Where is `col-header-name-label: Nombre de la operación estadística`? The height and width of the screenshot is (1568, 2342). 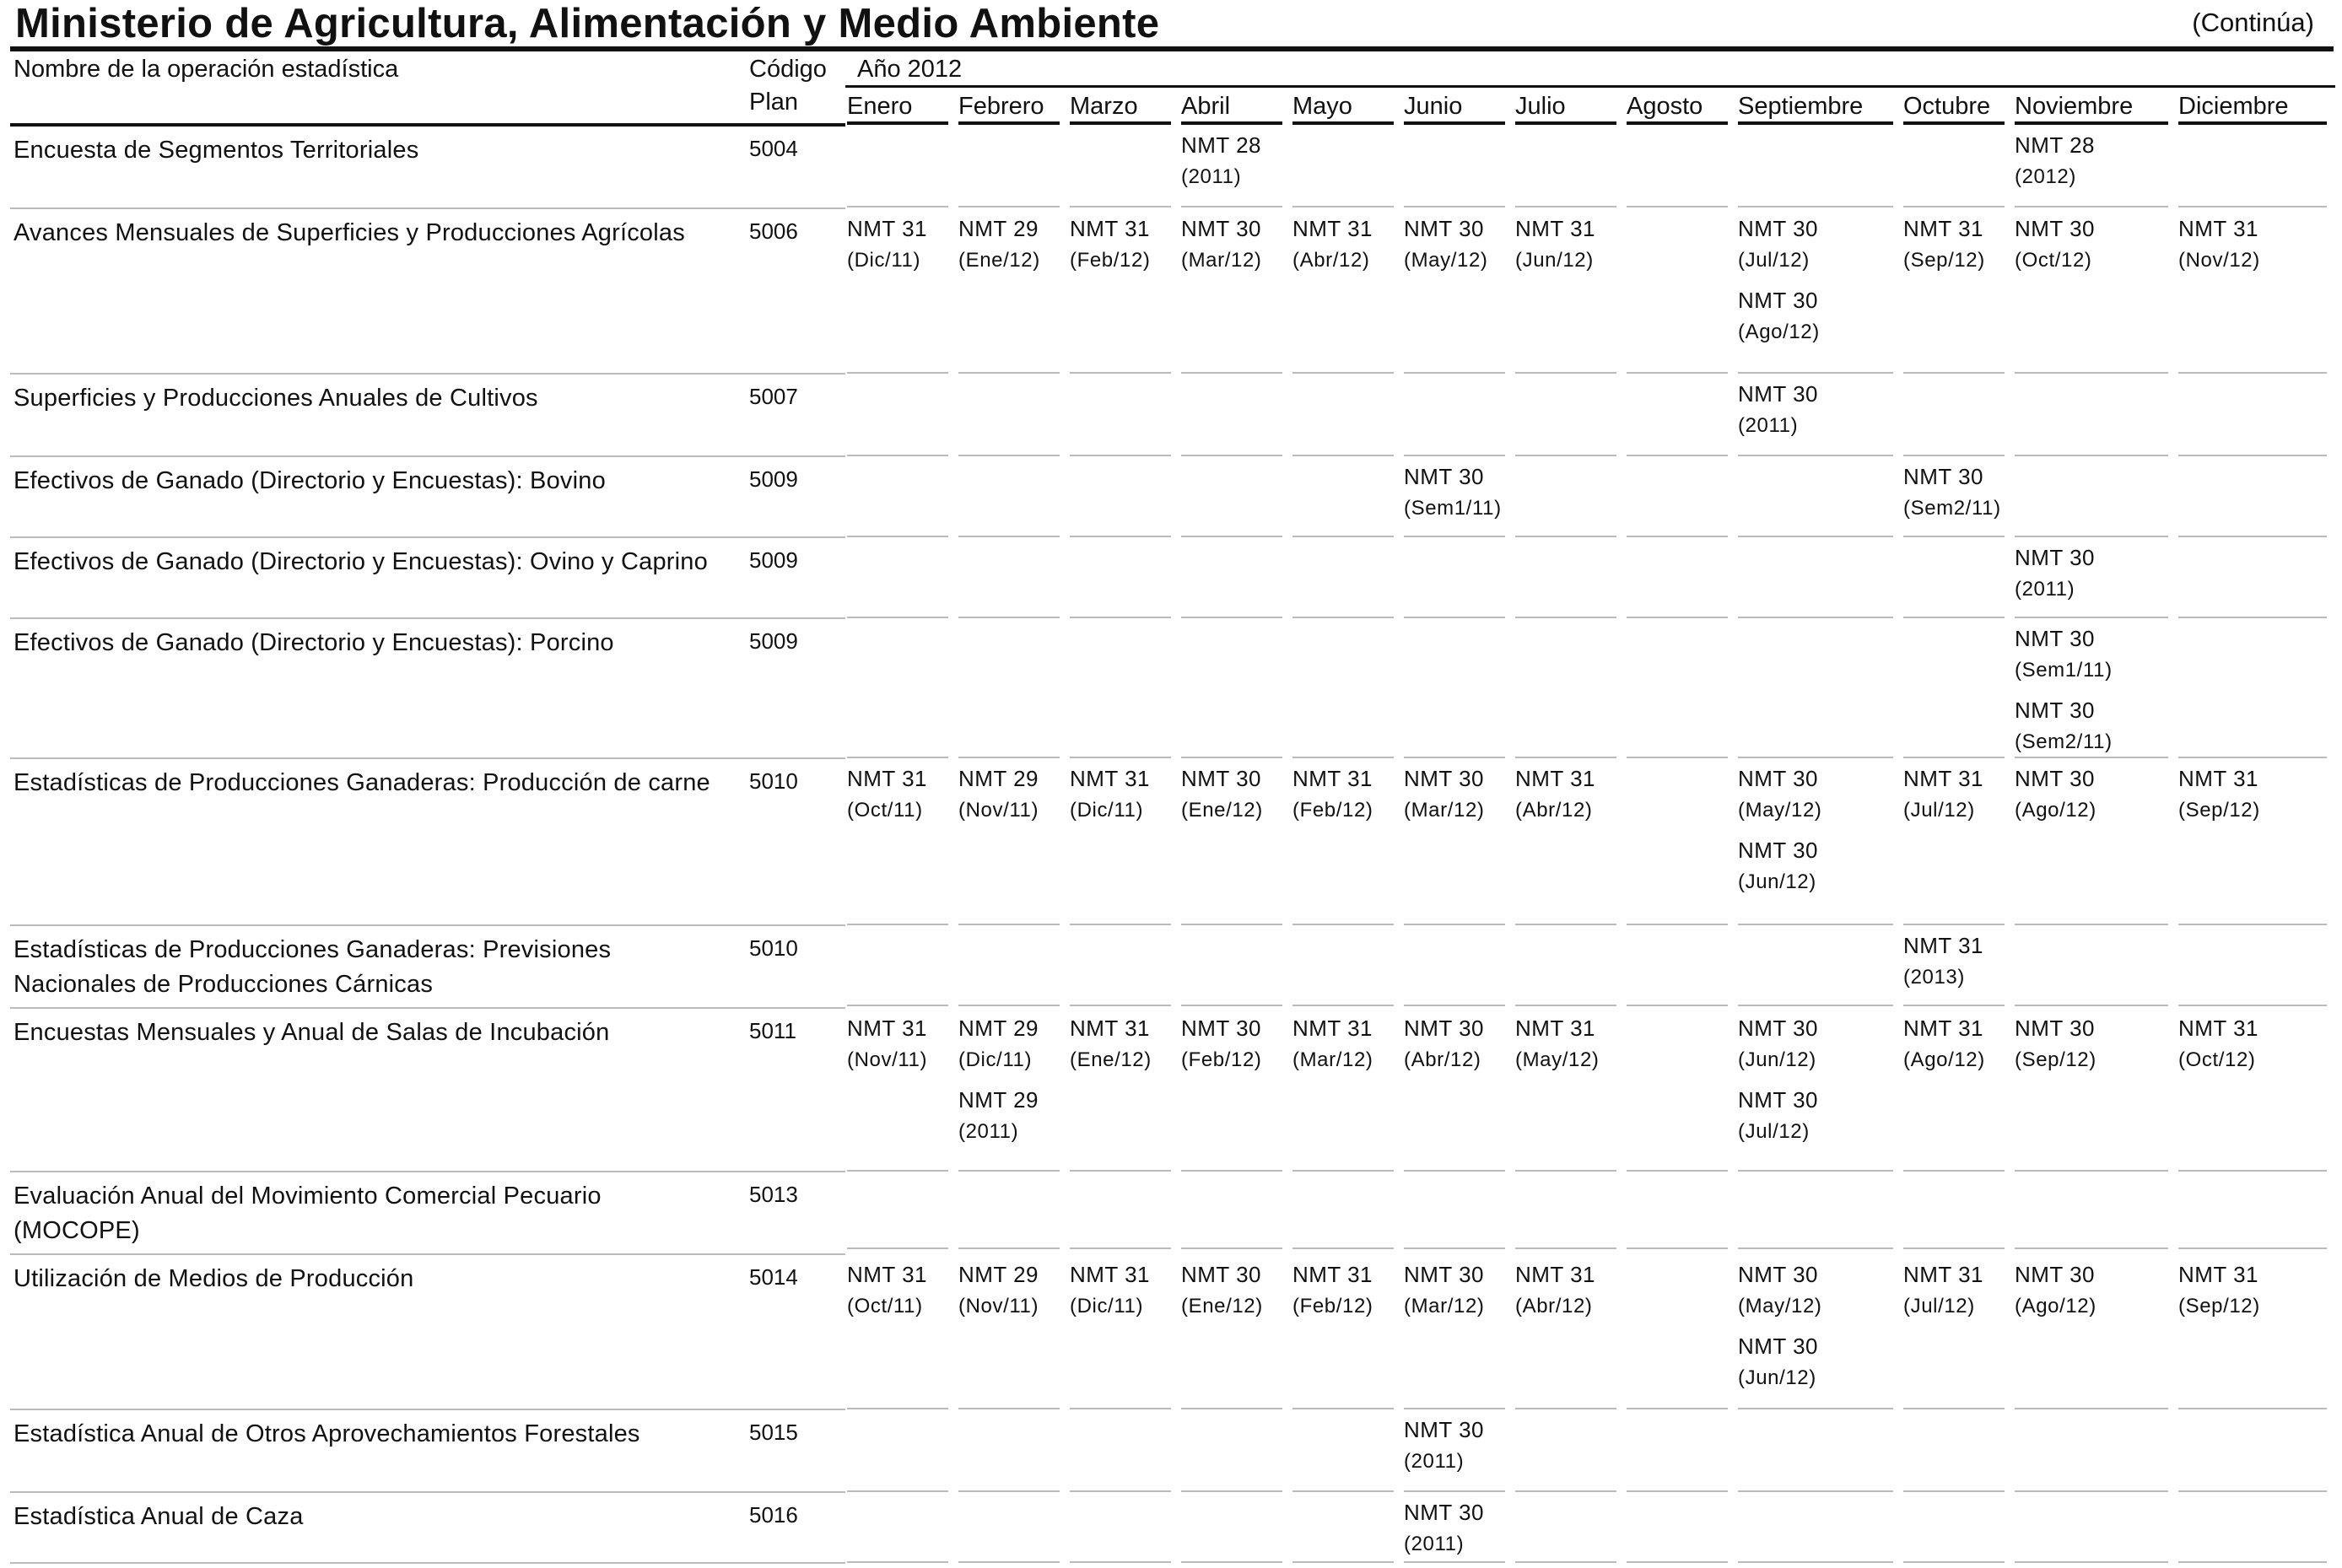
col-header-name-label: Nombre de la operación estadística is located at coordinates (206, 69).